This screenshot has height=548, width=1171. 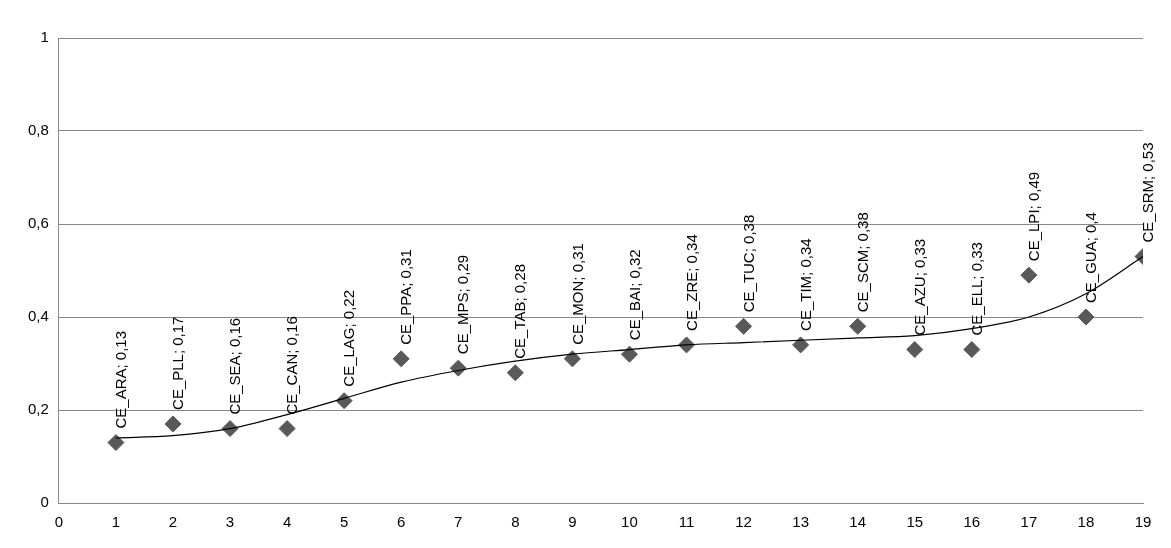 I want to click on x-tick-label: 6, so click(x=401, y=522).